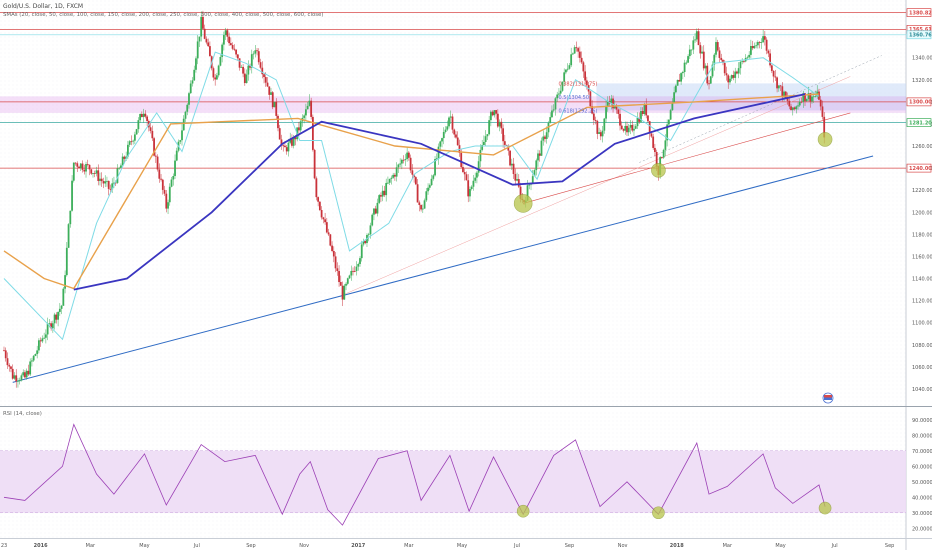 The height and width of the screenshot is (555, 932). What do you see at coordinates (922, 257) in the screenshot?
I see `price-tick-label: 1160.00` at bounding box center [922, 257].